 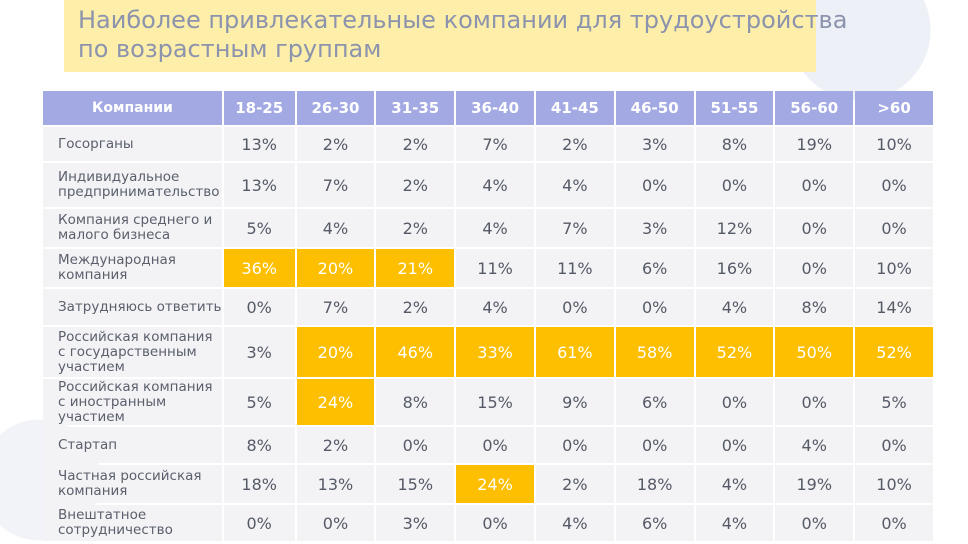 What do you see at coordinates (132, 144) in the screenshot?
I see `row-label: Госорганы` at bounding box center [132, 144].